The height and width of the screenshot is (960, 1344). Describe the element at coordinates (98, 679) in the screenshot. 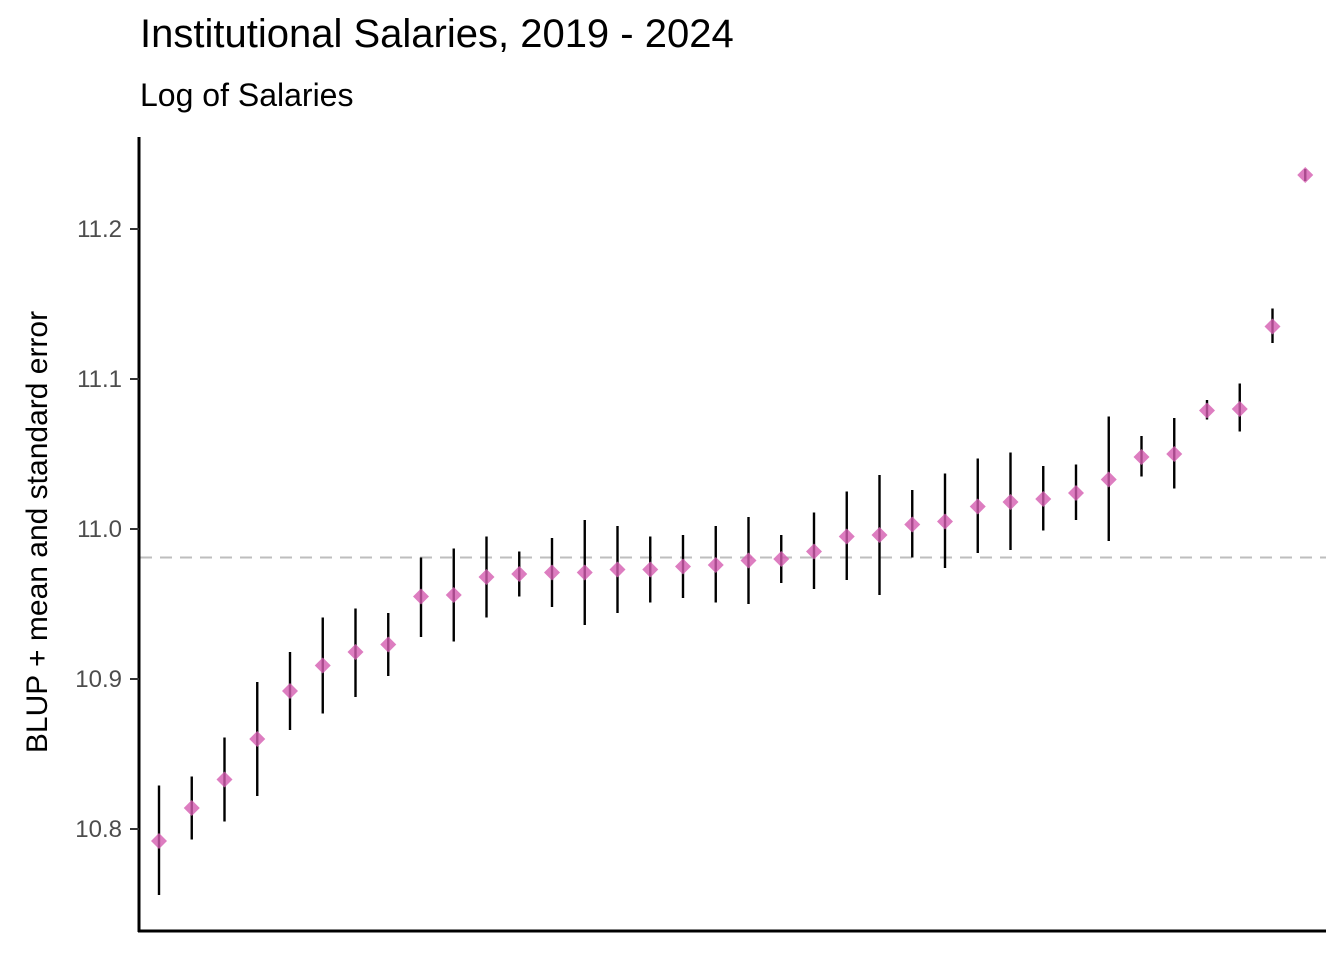

I see `y-tick-label: 10.9` at that location.